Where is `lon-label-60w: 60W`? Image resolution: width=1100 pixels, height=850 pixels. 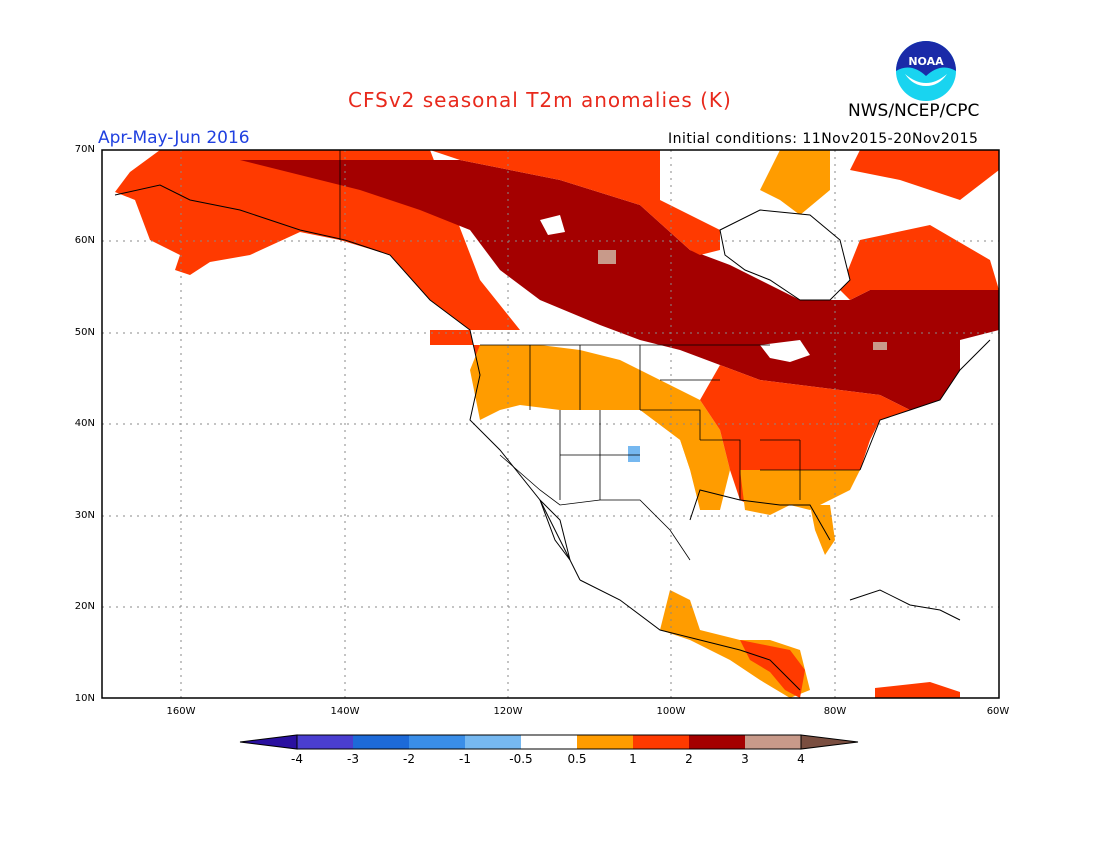
lon-label-60w: 60W is located at coordinates (998, 711).